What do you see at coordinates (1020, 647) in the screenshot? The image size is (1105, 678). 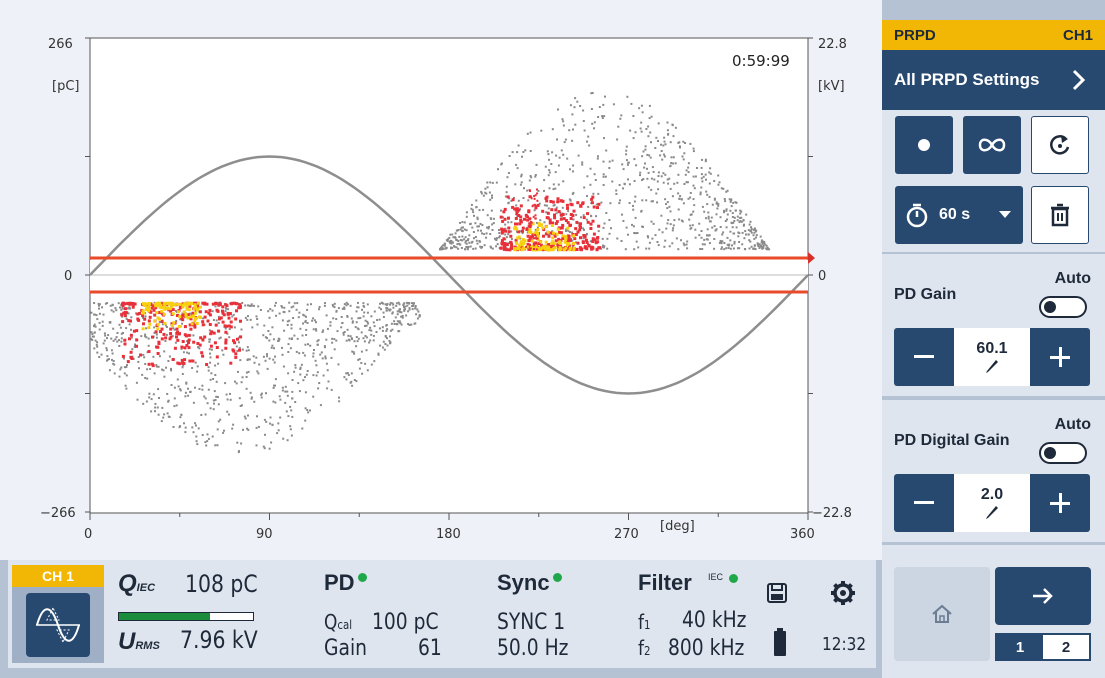 I see `page-1-tab: 1` at bounding box center [1020, 647].